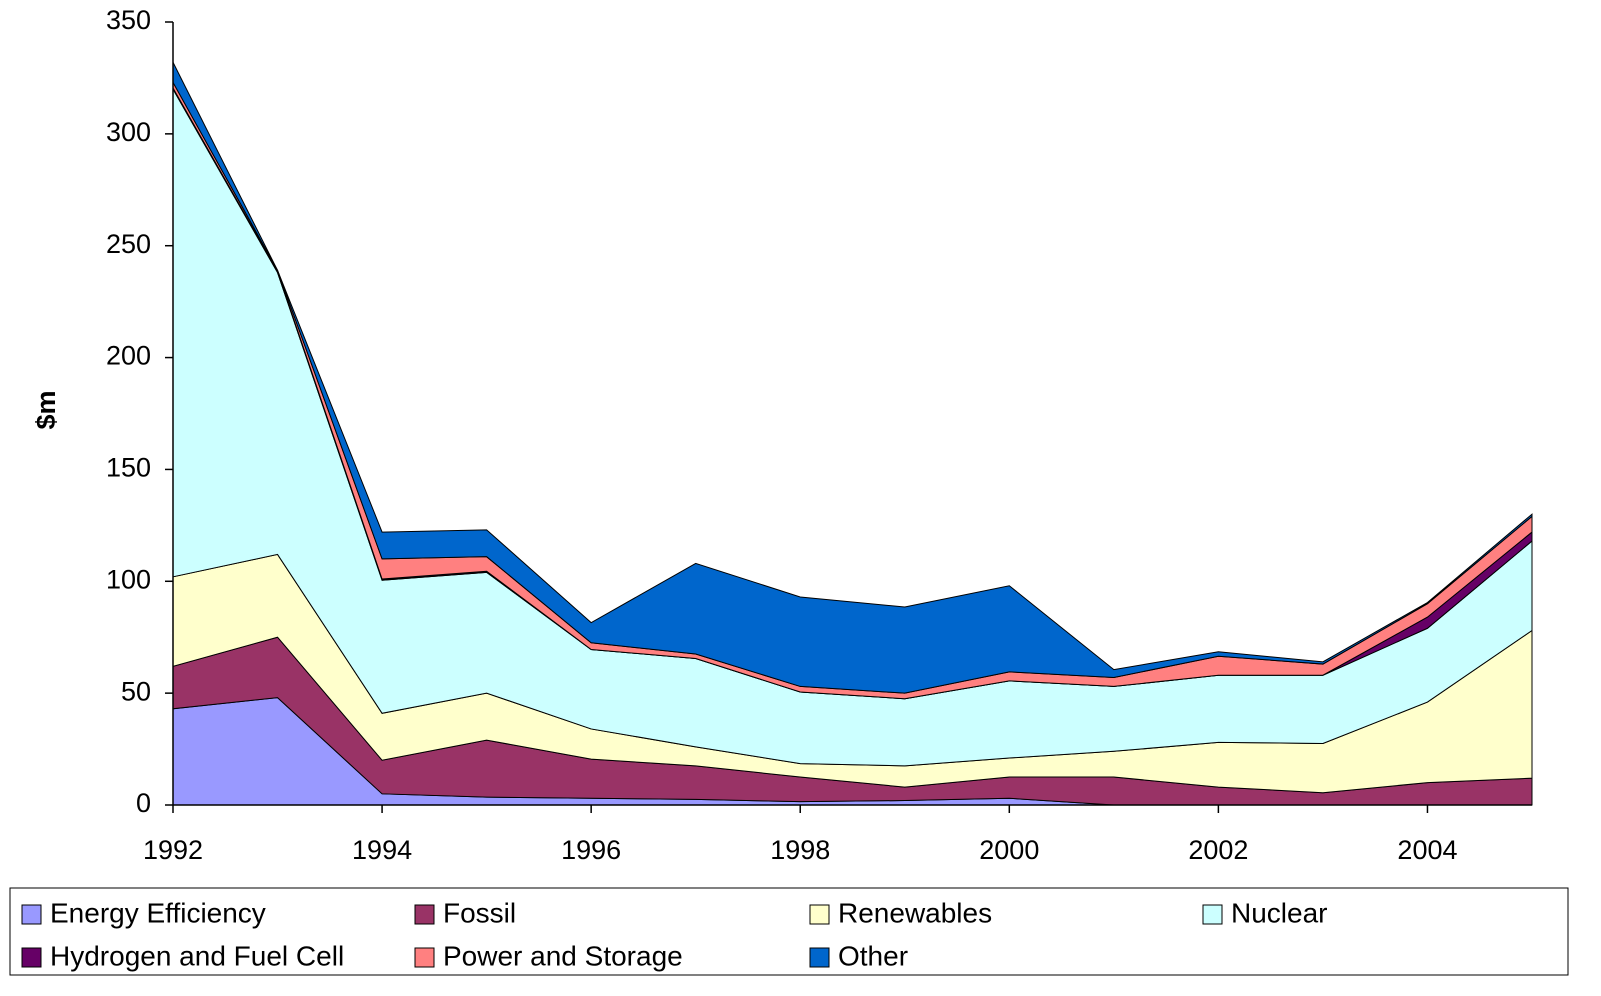 The width and height of the screenshot is (1601, 996). I want to click on x-tick-label: 1992, so click(173, 850).